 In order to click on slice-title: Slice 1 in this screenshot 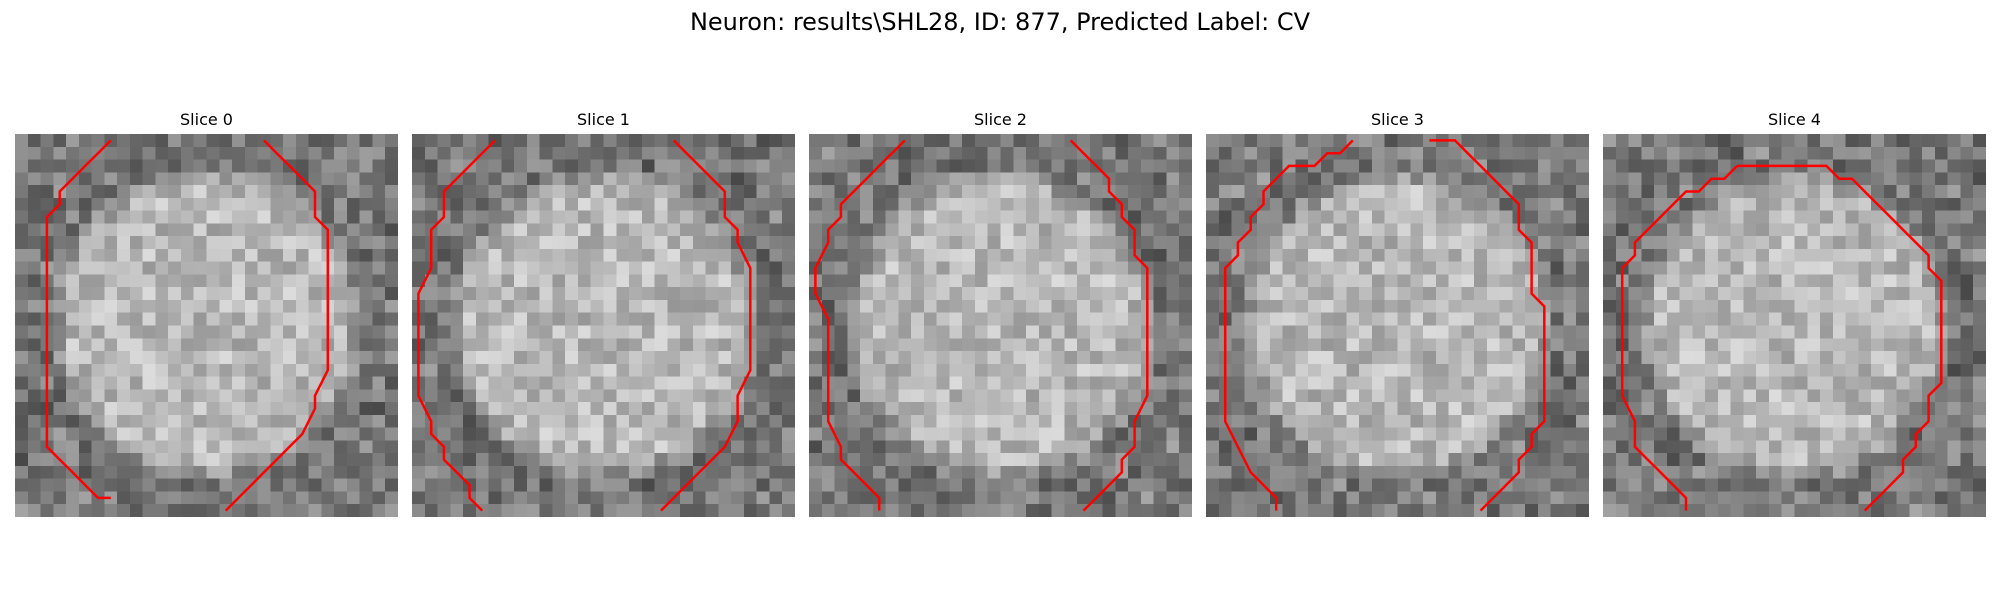, I will do `click(603, 120)`.